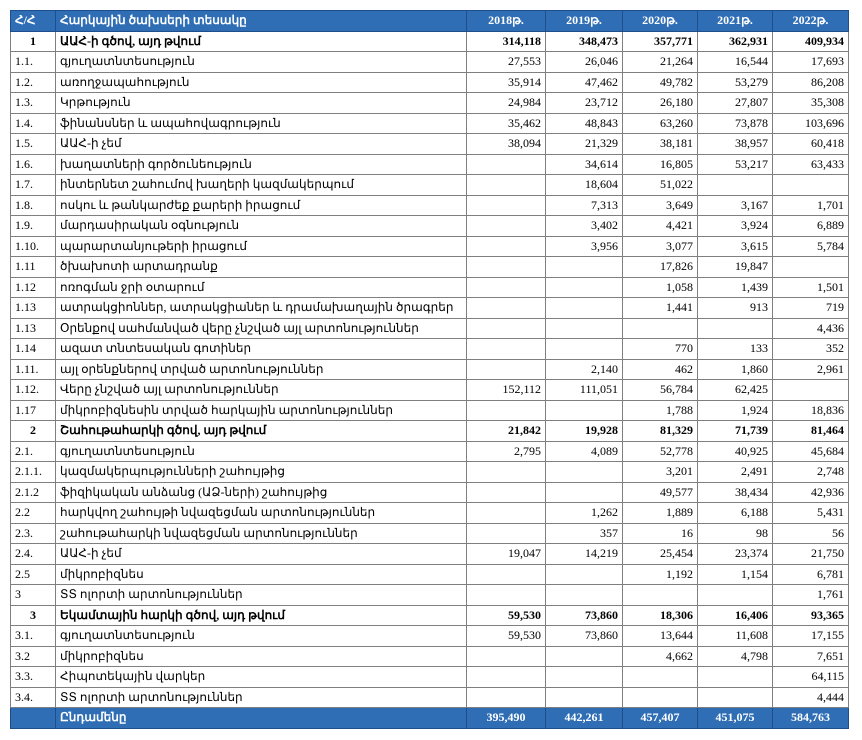 The image size is (862, 740). Describe the element at coordinates (584, 62) in the screenshot. I see `cell-value: 26,046` at that location.